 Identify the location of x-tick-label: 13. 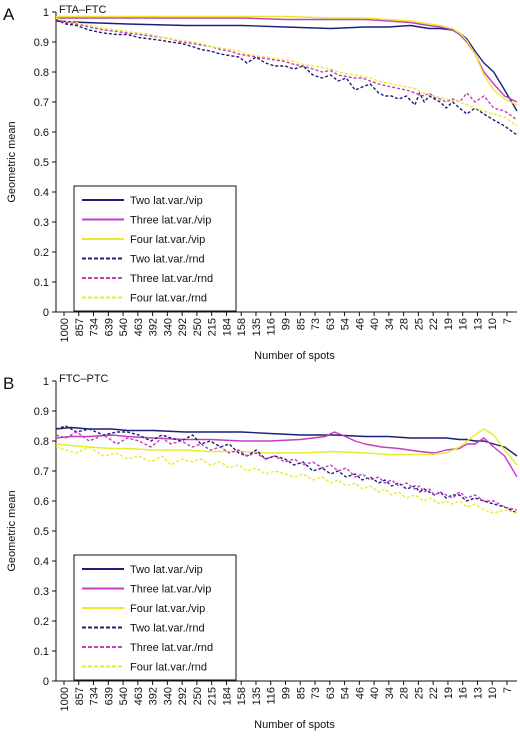
(478, 324).